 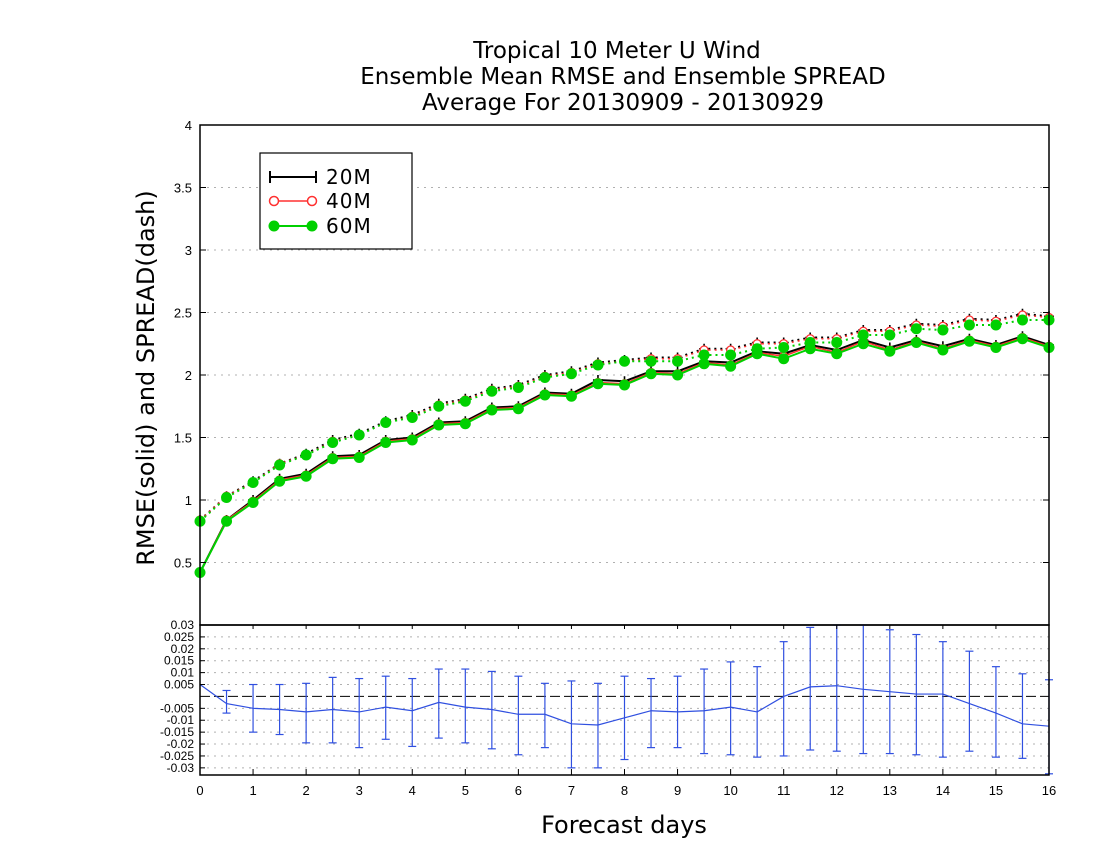 I want to click on title-line-1: Tropical 10 Meter U Wind, so click(x=616, y=51).